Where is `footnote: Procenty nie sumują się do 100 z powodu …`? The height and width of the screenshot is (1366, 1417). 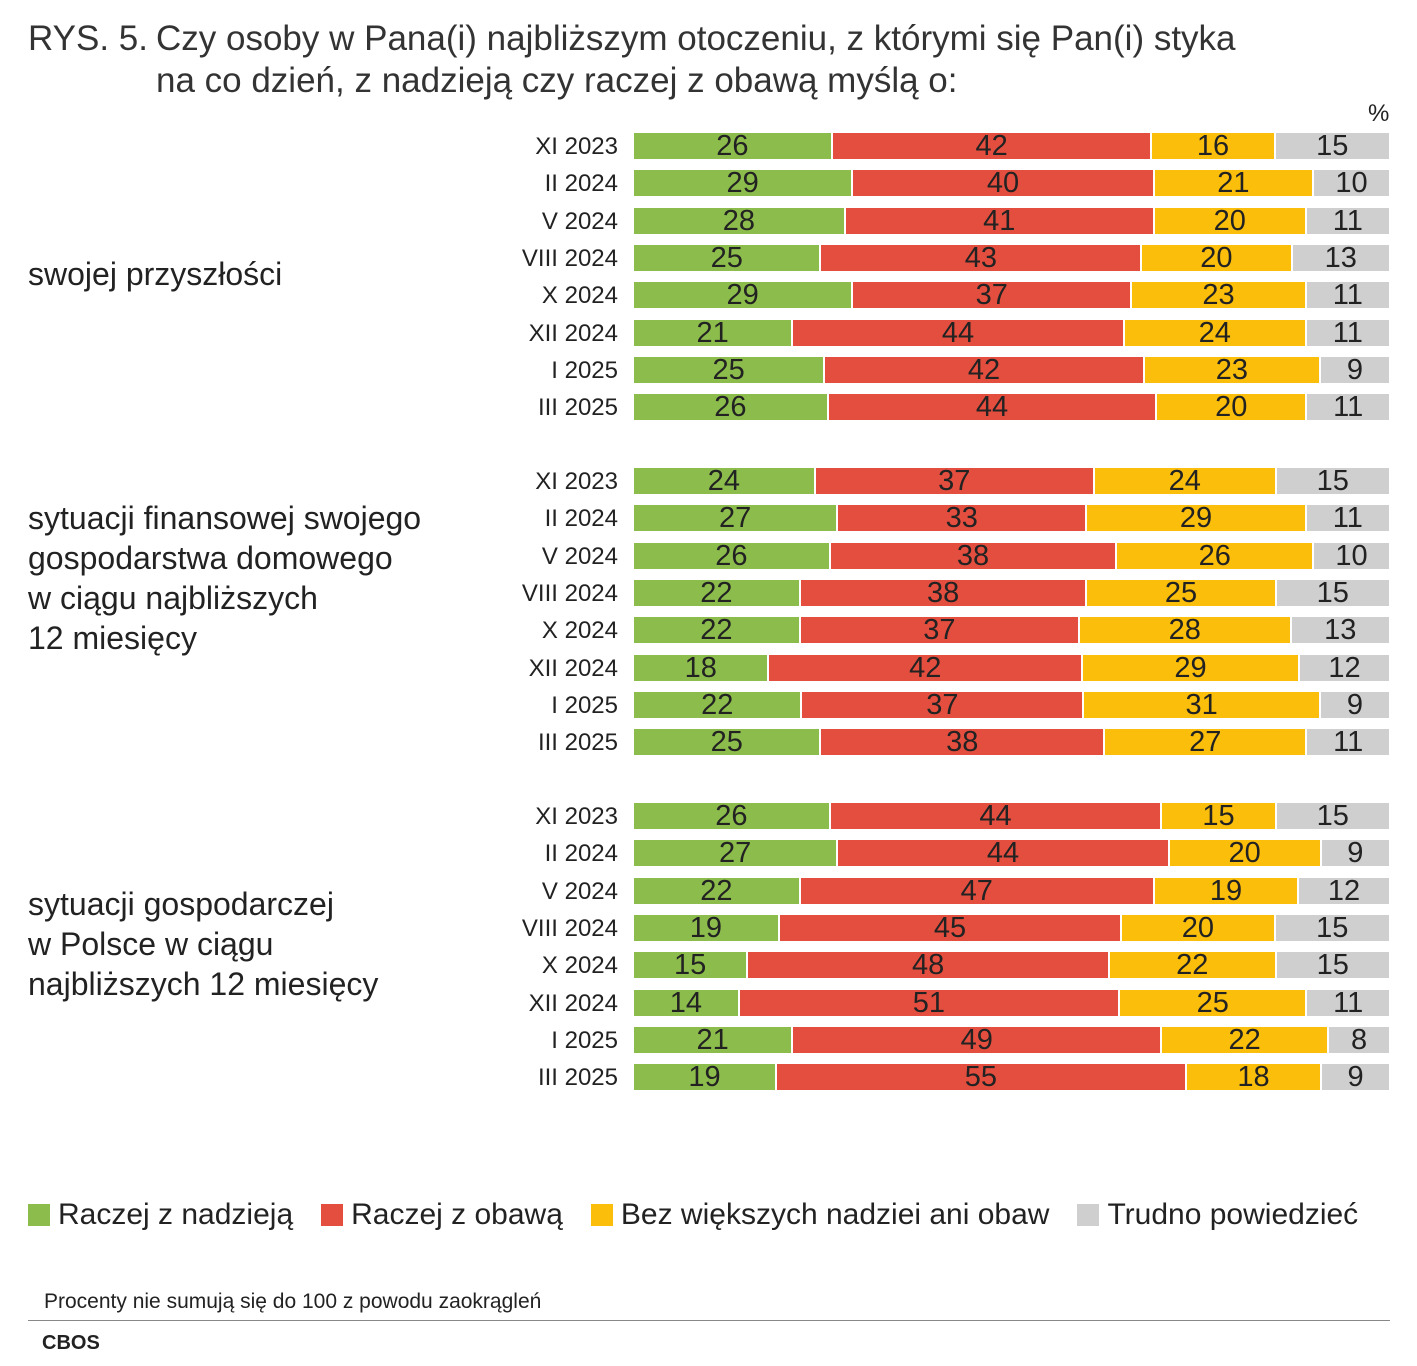
footnote: Procenty nie sumują się do 100 z powodu … is located at coordinates (293, 1301).